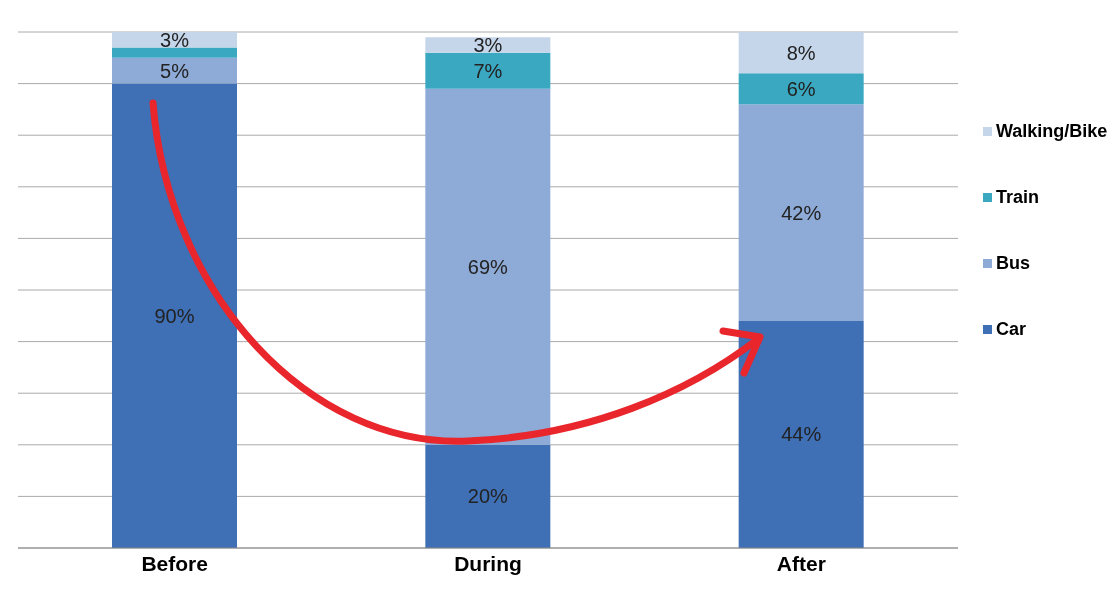 Image resolution: width=1118 pixels, height=611 pixels. I want to click on data-label: 5%, so click(175, 70).